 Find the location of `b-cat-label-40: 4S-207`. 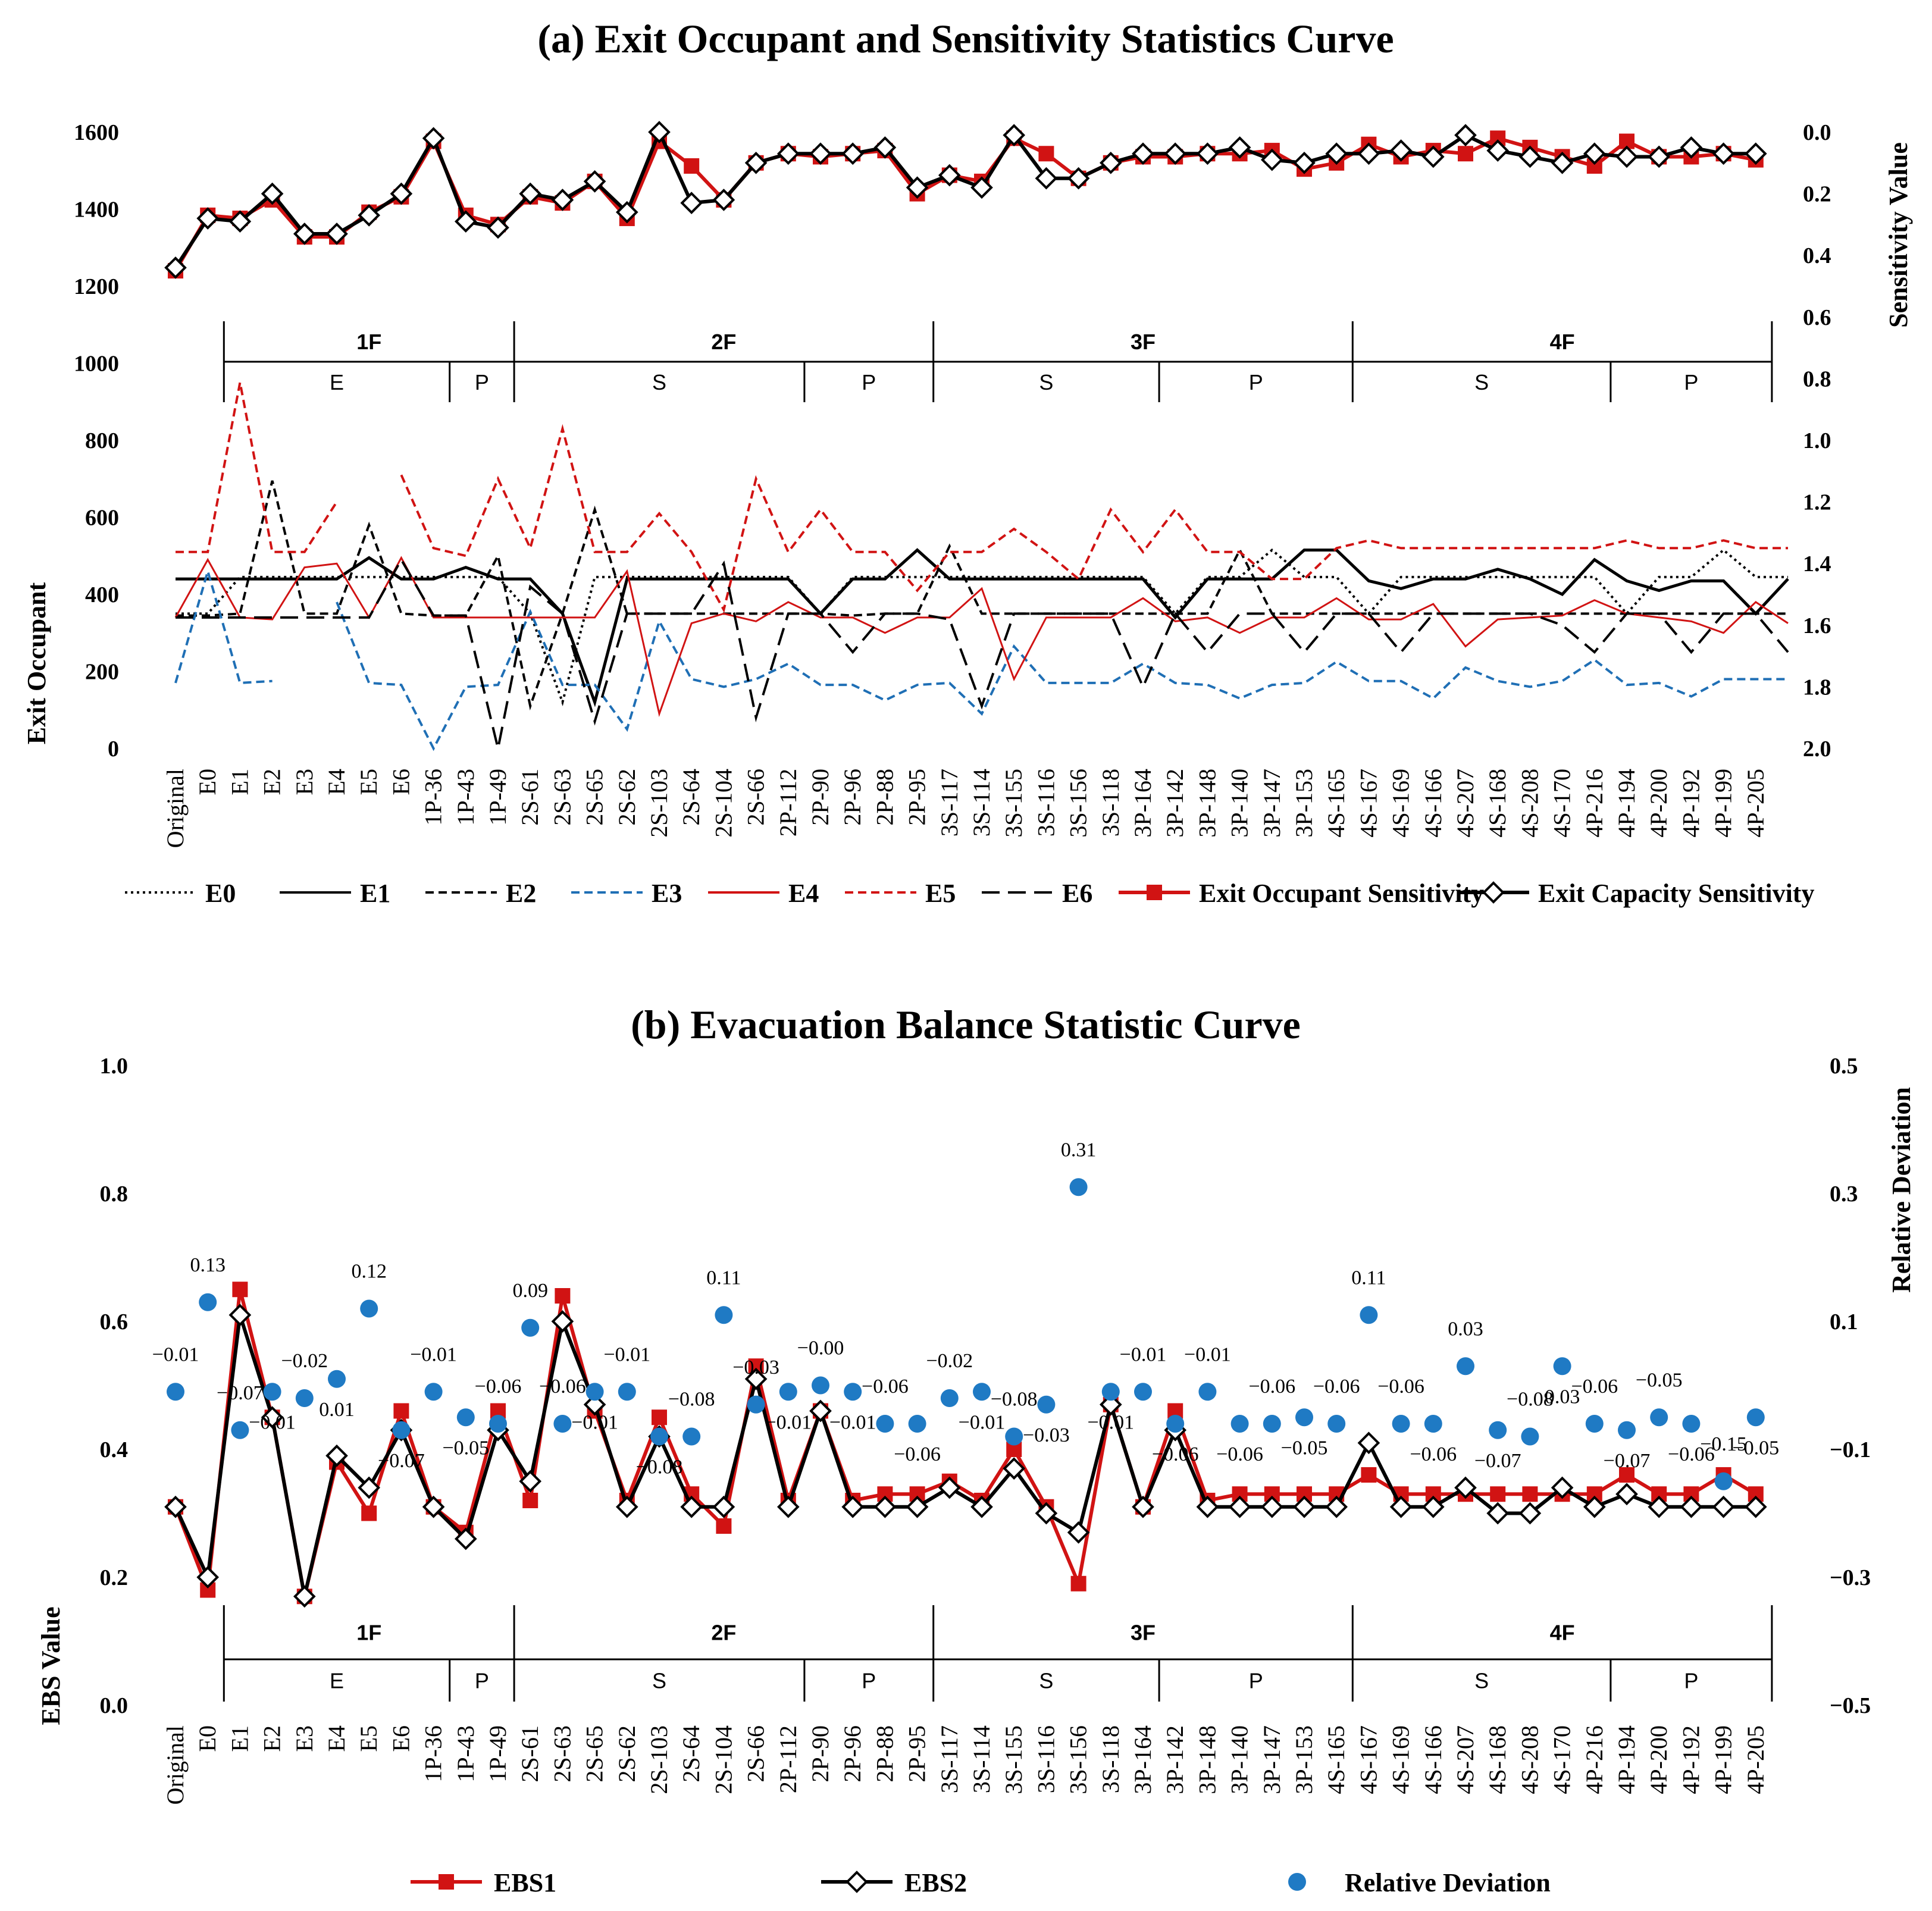

b-cat-label-40: 4S-207 is located at coordinates (1465, 1759).